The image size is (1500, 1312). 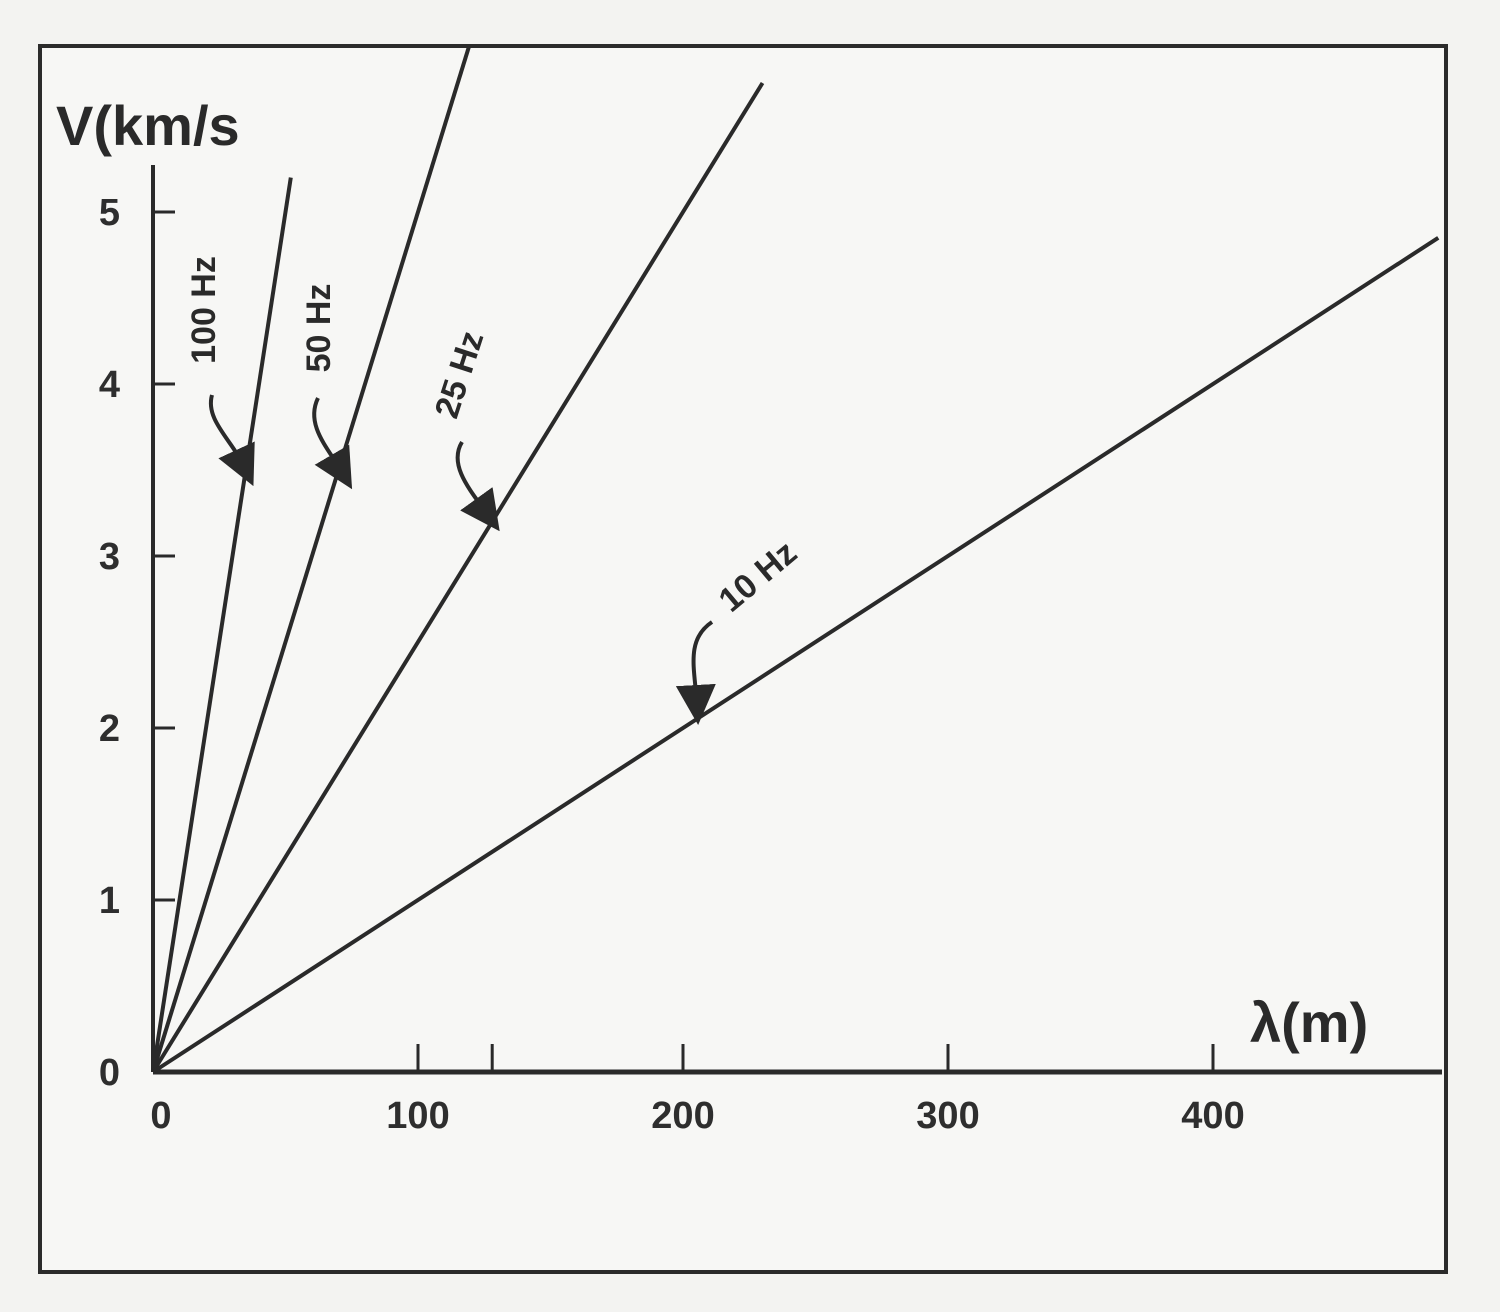 What do you see at coordinates (682, 1116) in the screenshot?
I see `x-tick-label: 200` at bounding box center [682, 1116].